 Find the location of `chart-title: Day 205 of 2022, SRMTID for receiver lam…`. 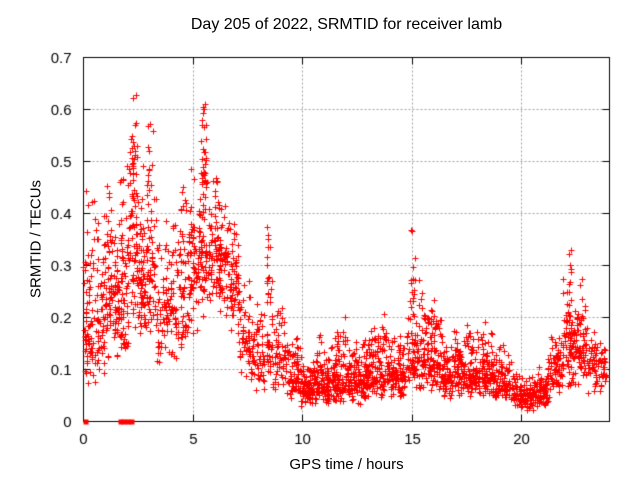

chart-title: Day 205 of 2022, SRMTID for receiver lam… is located at coordinates (346, 24).